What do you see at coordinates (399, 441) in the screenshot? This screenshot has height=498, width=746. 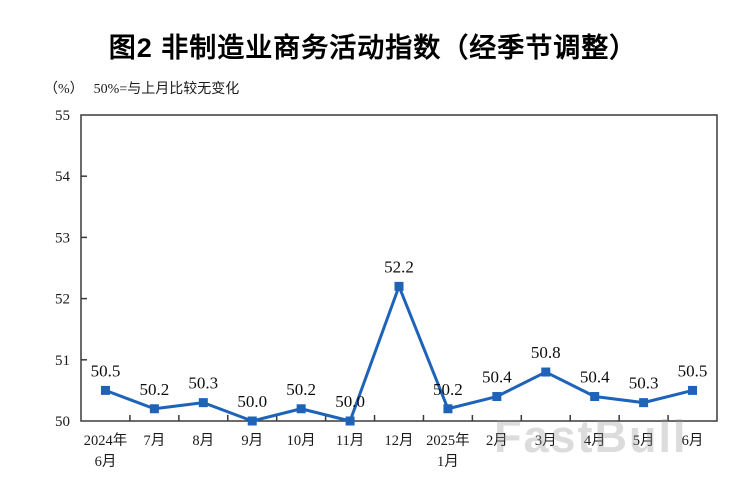 I see `x-axis-tick-label: 12月` at bounding box center [399, 441].